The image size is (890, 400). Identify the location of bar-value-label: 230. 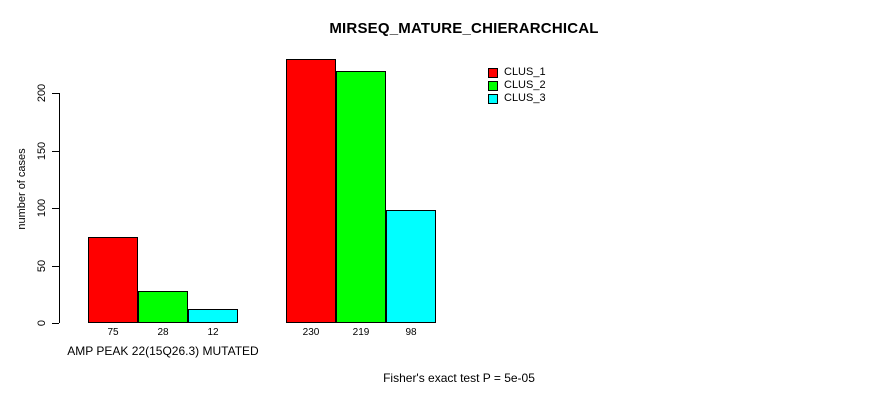
(311, 332).